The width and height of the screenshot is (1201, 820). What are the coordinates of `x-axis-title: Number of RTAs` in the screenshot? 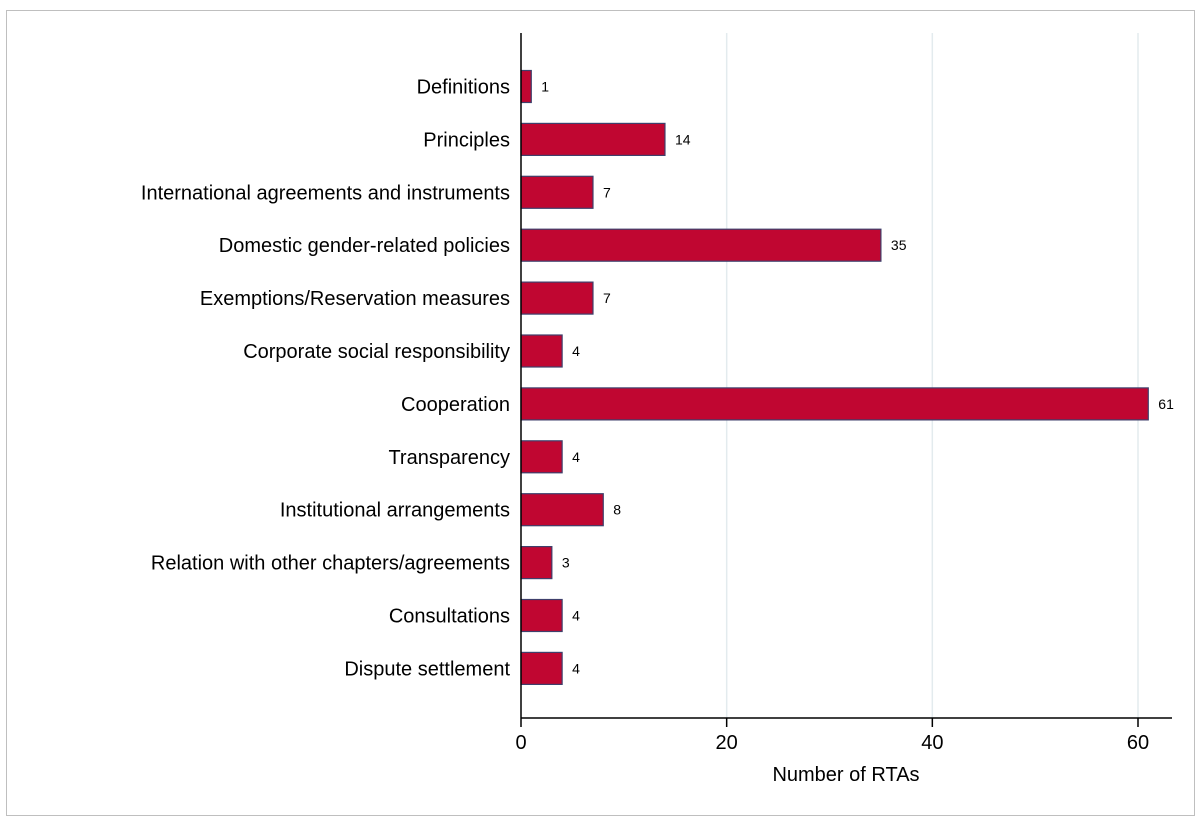 It's located at (845, 775).